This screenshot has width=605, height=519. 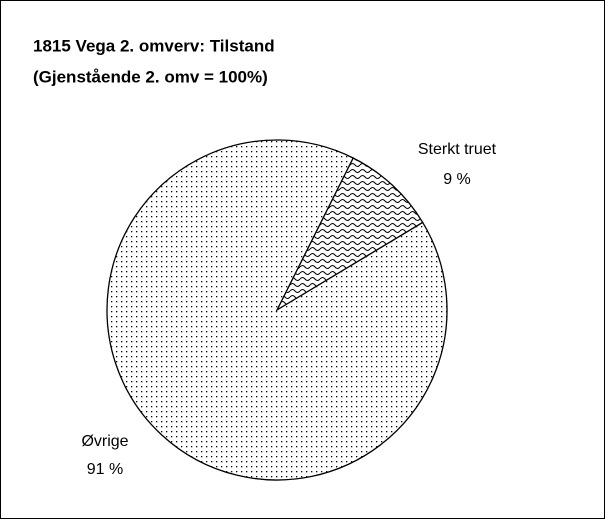 What do you see at coordinates (457, 179) in the screenshot?
I see `slice-value-label: 9 %` at bounding box center [457, 179].